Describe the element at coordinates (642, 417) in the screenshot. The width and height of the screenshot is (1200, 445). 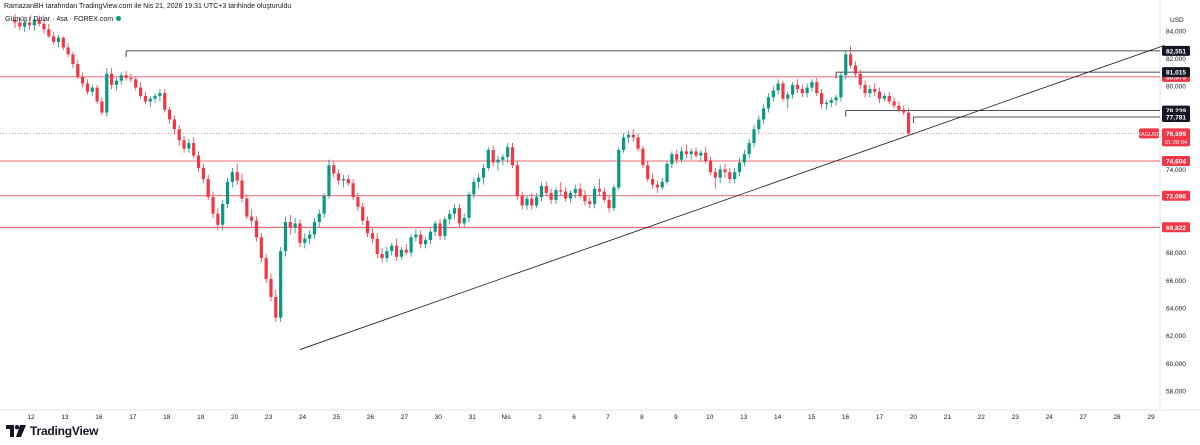
I see `x-tick-label: 8` at that location.